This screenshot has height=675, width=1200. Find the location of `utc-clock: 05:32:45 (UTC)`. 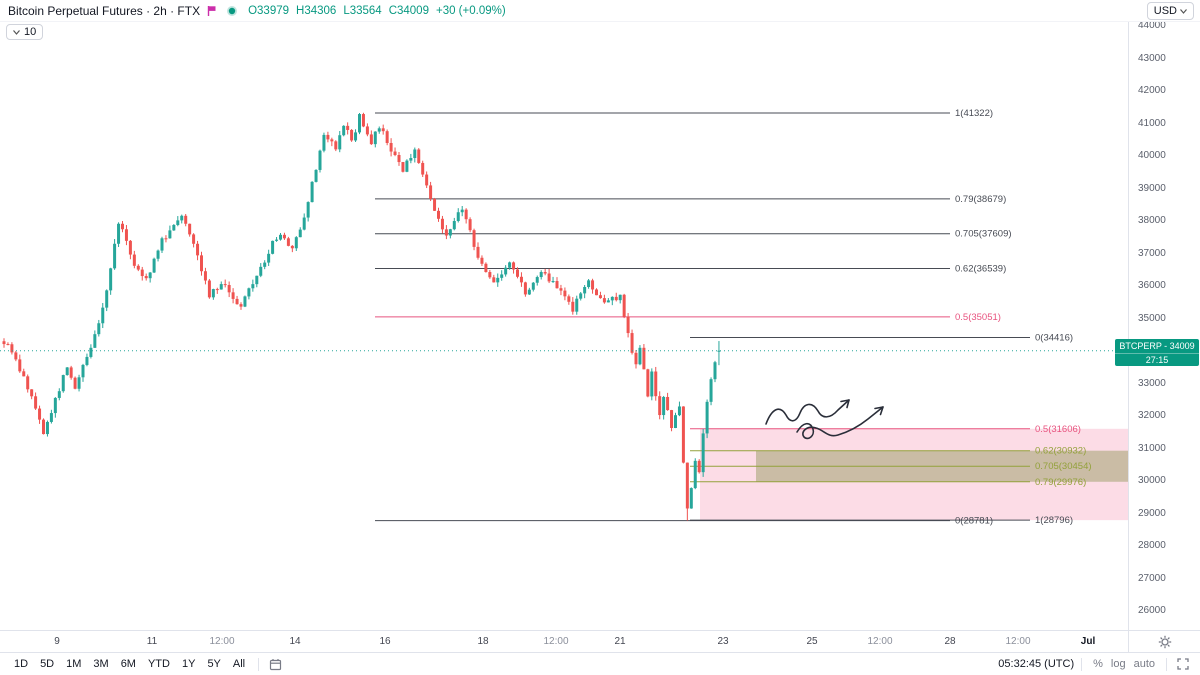

utc-clock: 05:32:45 (UTC) is located at coordinates (1036, 664).